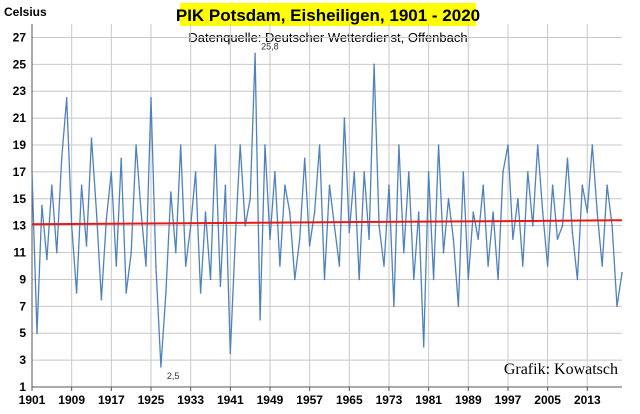 The width and height of the screenshot is (640, 414). I want to click on y-tick-label: 15, so click(20, 199).